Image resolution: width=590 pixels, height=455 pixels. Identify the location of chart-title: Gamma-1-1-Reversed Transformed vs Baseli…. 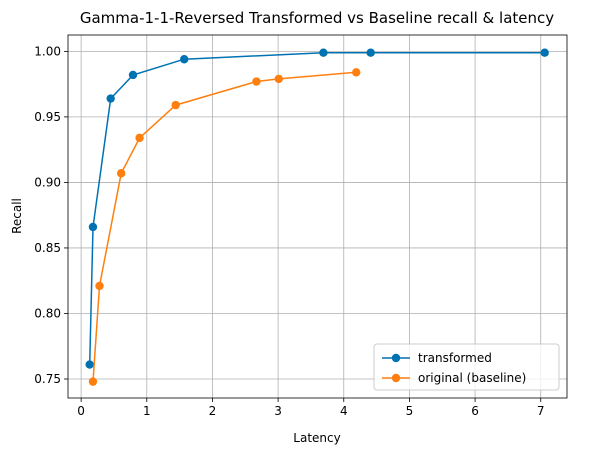
(317, 18).